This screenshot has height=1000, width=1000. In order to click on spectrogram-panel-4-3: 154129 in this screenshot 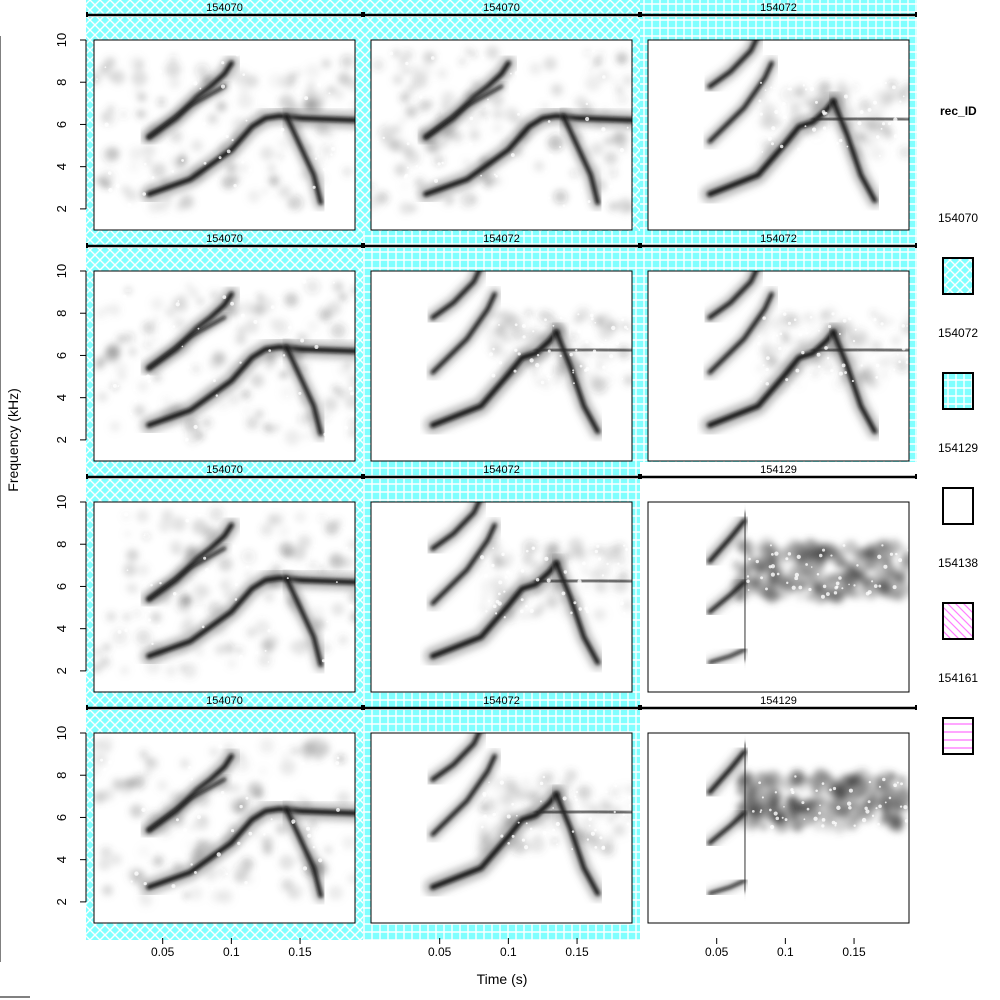, I will do `click(778, 816)`.